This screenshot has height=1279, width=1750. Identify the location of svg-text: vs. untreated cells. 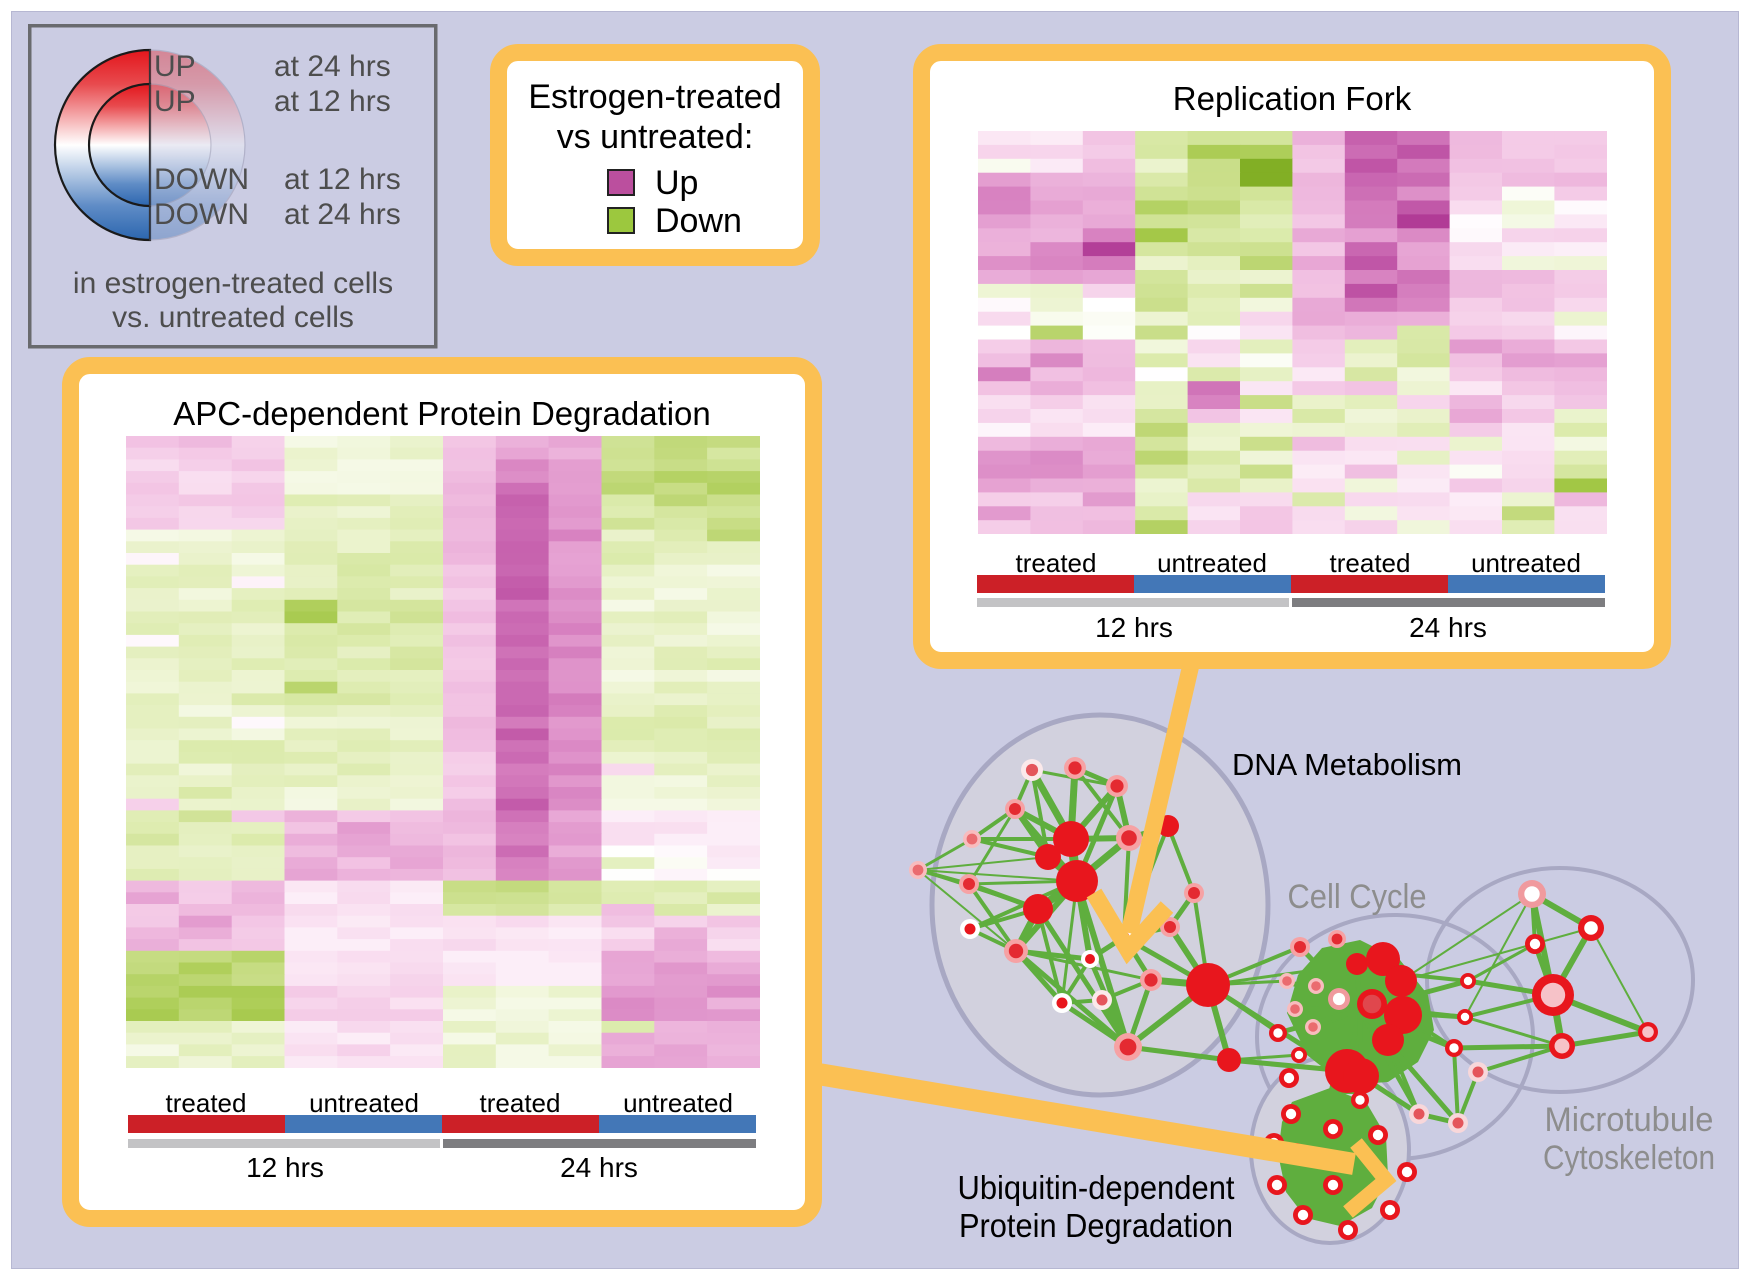
(233, 317).